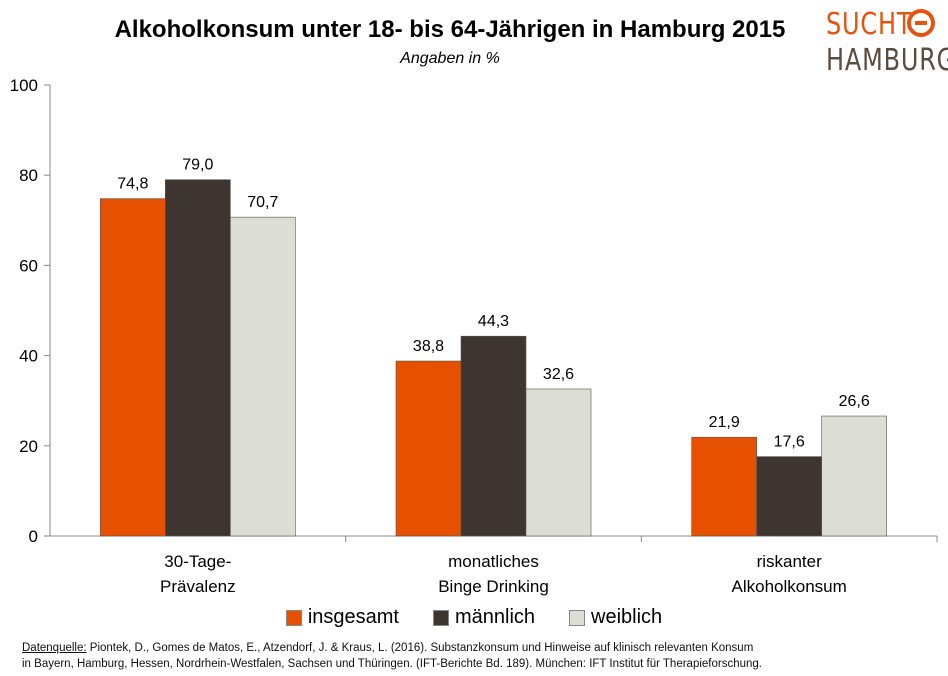 Image resolution: width=948 pixels, height=676 pixels. Describe the element at coordinates (495, 617) in the screenshot. I see `legend-label-maennlich: männlich` at that location.